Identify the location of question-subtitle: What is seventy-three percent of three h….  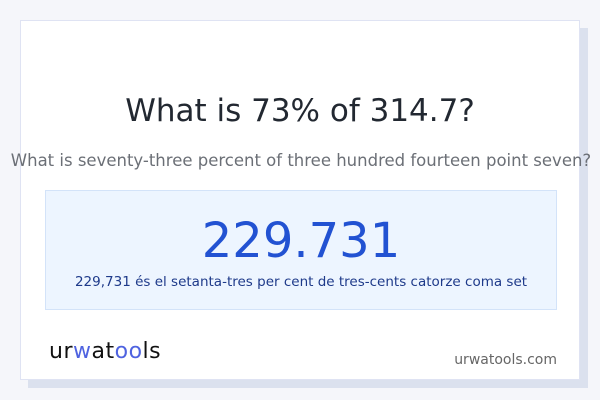
(301, 160).